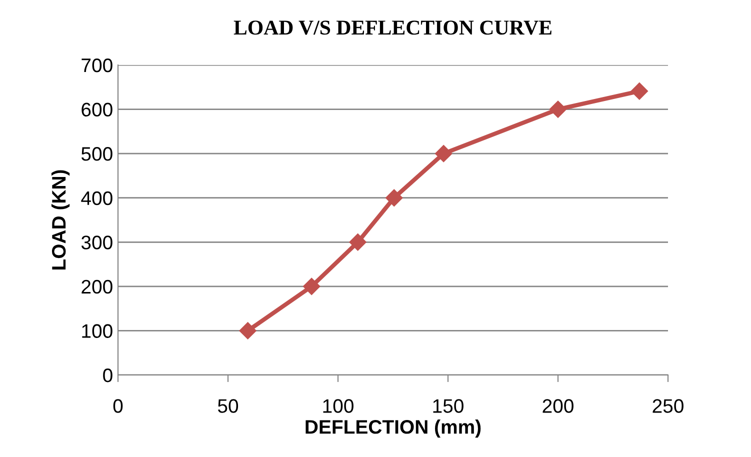 The image size is (751, 457). Describe the element at coordinates (668, 406) in the screenshot. I see `x-tick-label: 250` at that location.